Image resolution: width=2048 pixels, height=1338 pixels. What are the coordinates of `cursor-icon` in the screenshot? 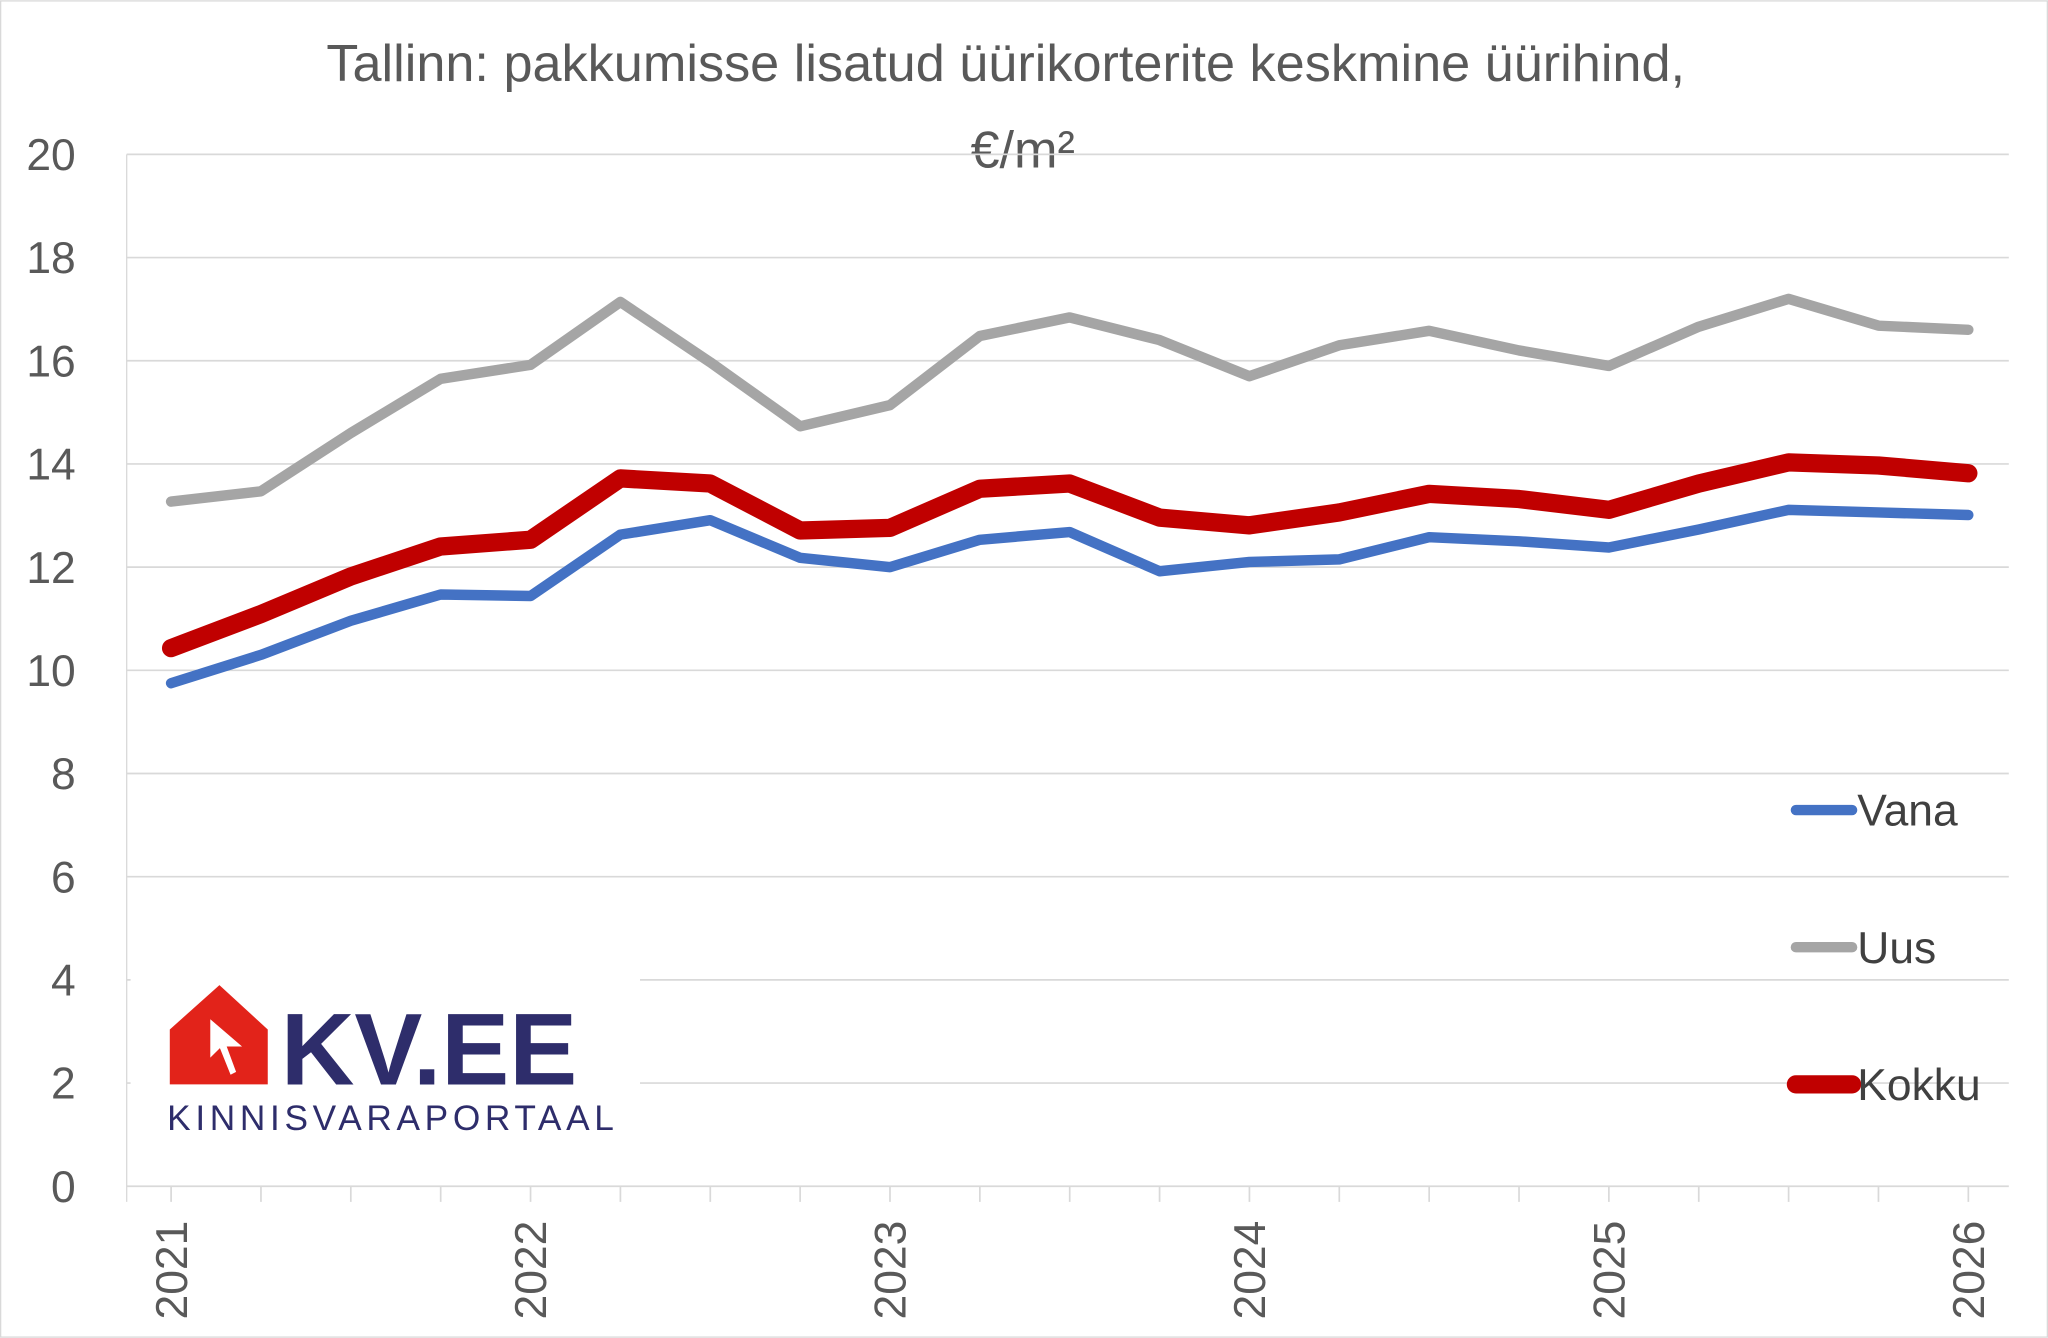 It's located at (228, 1046).